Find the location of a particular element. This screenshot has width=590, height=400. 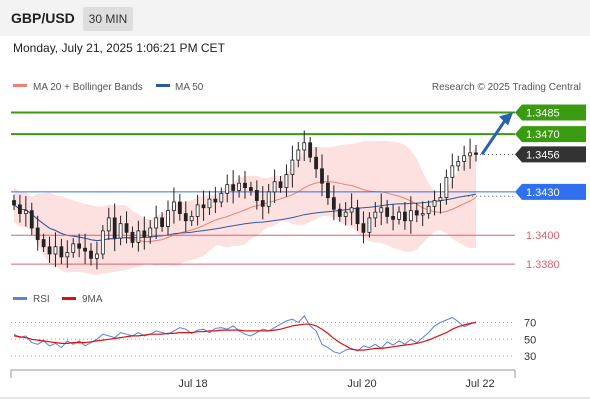

level-label-1.3430: 1.3430 is located at coordinates (543, 193).